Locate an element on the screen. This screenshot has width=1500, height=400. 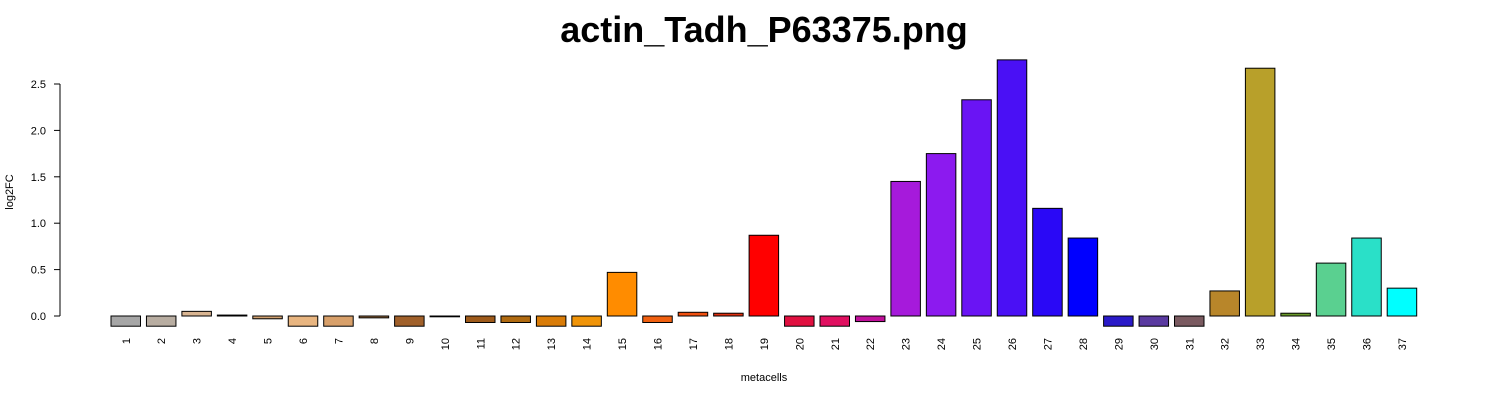
x-tick-label: 21 is located at coordinates (836, 344).